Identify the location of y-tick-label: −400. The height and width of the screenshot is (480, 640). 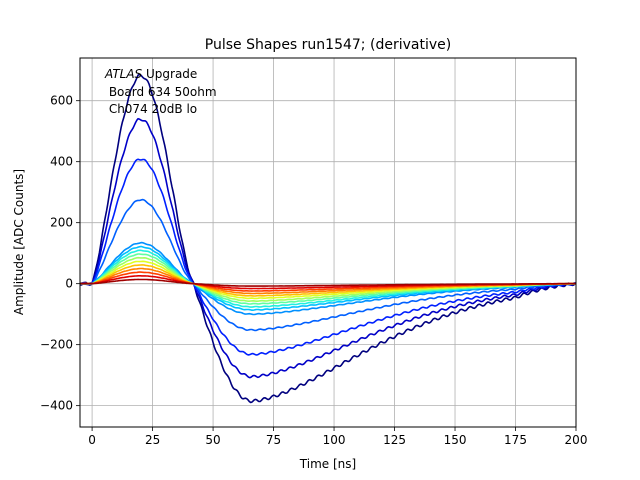
(56, 406).